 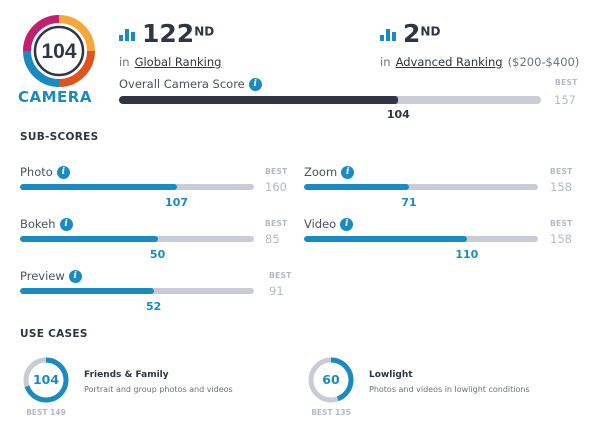 I want to click on subscore-zoom-best-caption: BEST, so click(x=561, y=171).